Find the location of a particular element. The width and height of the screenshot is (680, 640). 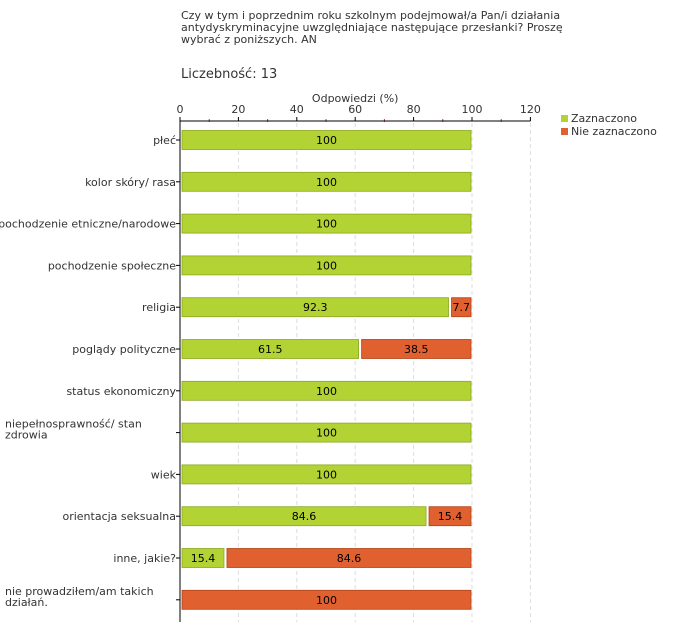

x-tick-label: 0 is located at coordinates (180, 109).